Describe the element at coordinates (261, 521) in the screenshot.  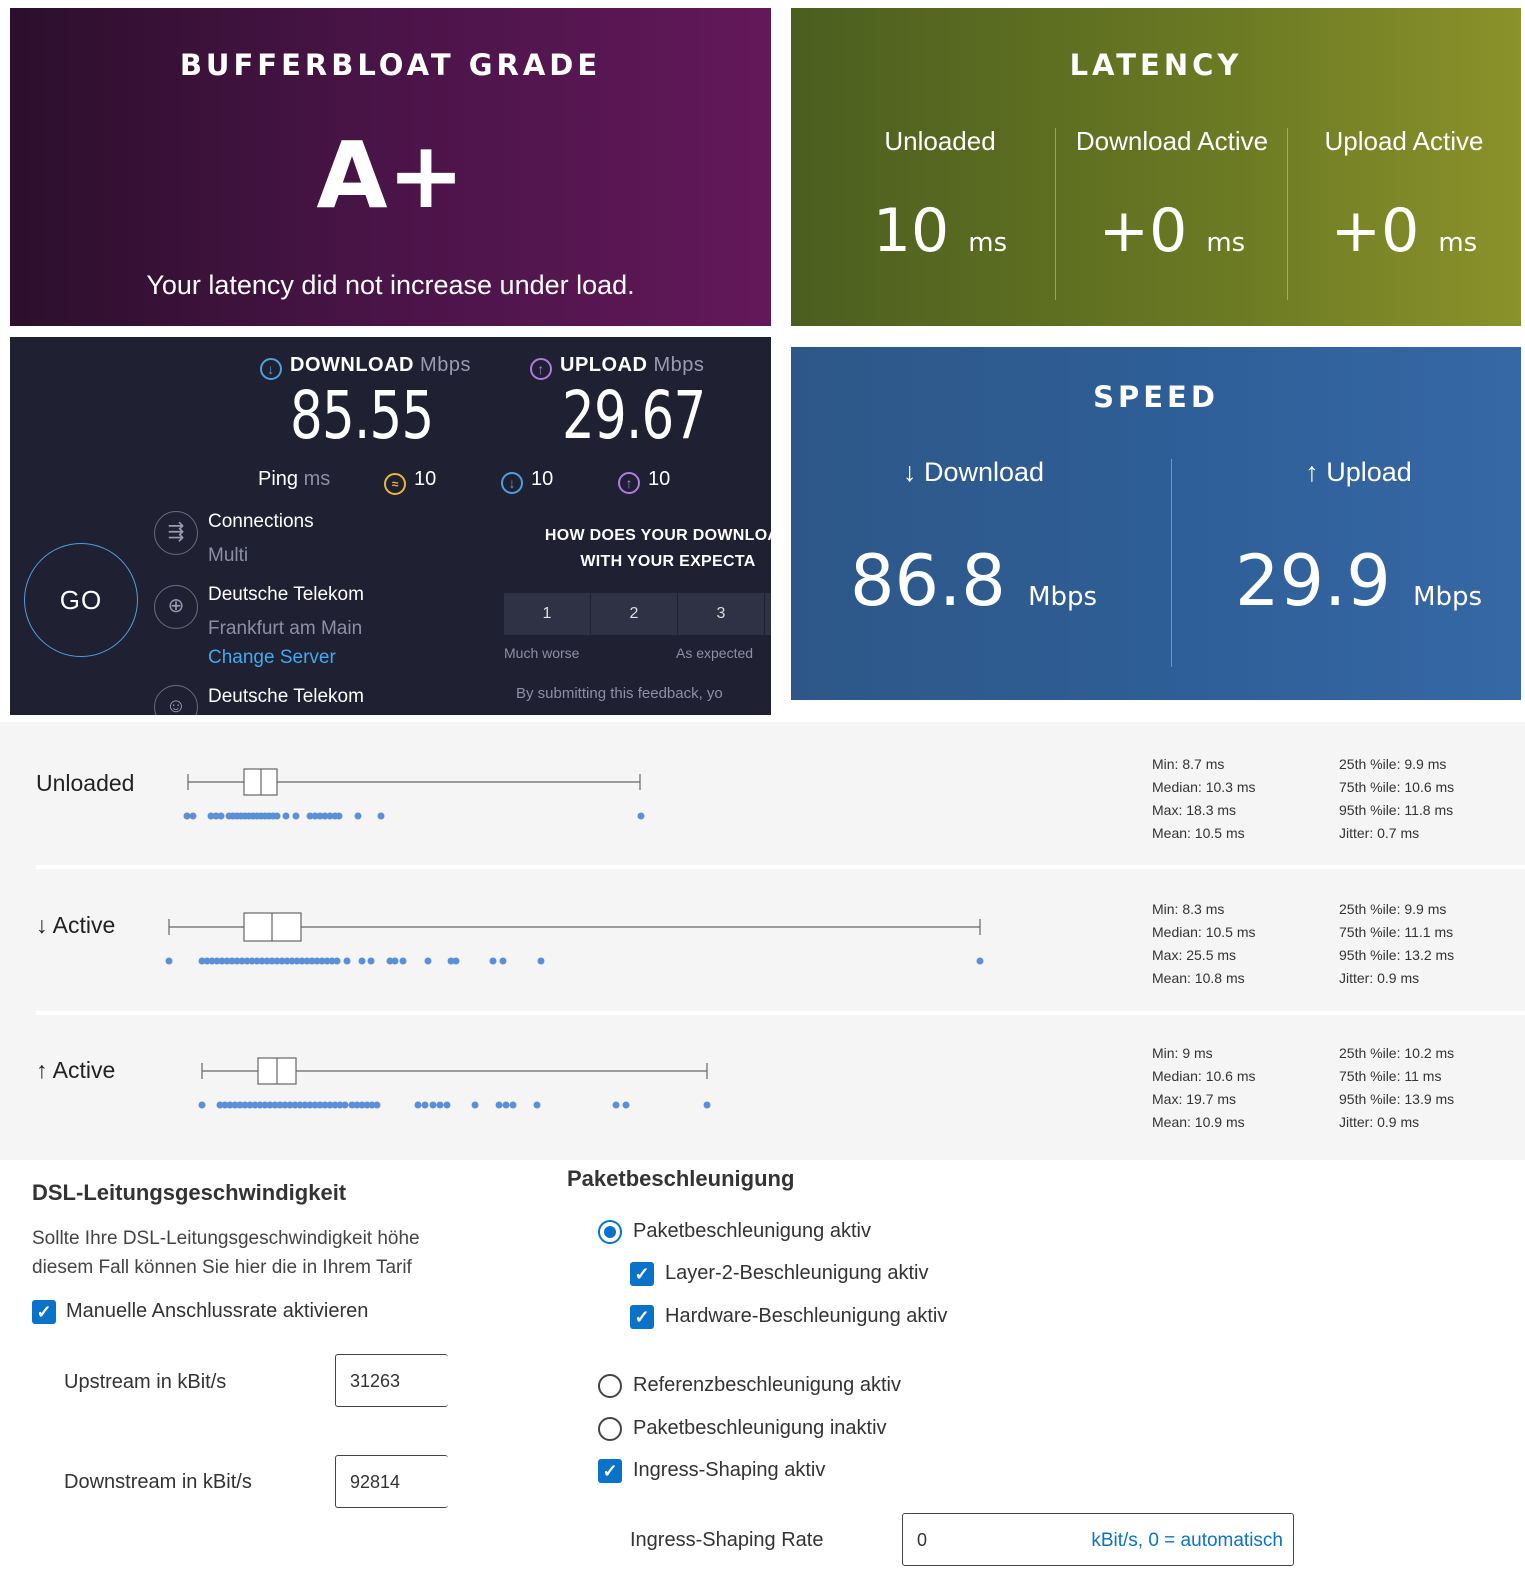
I see `connections-label: Connections` at that location.